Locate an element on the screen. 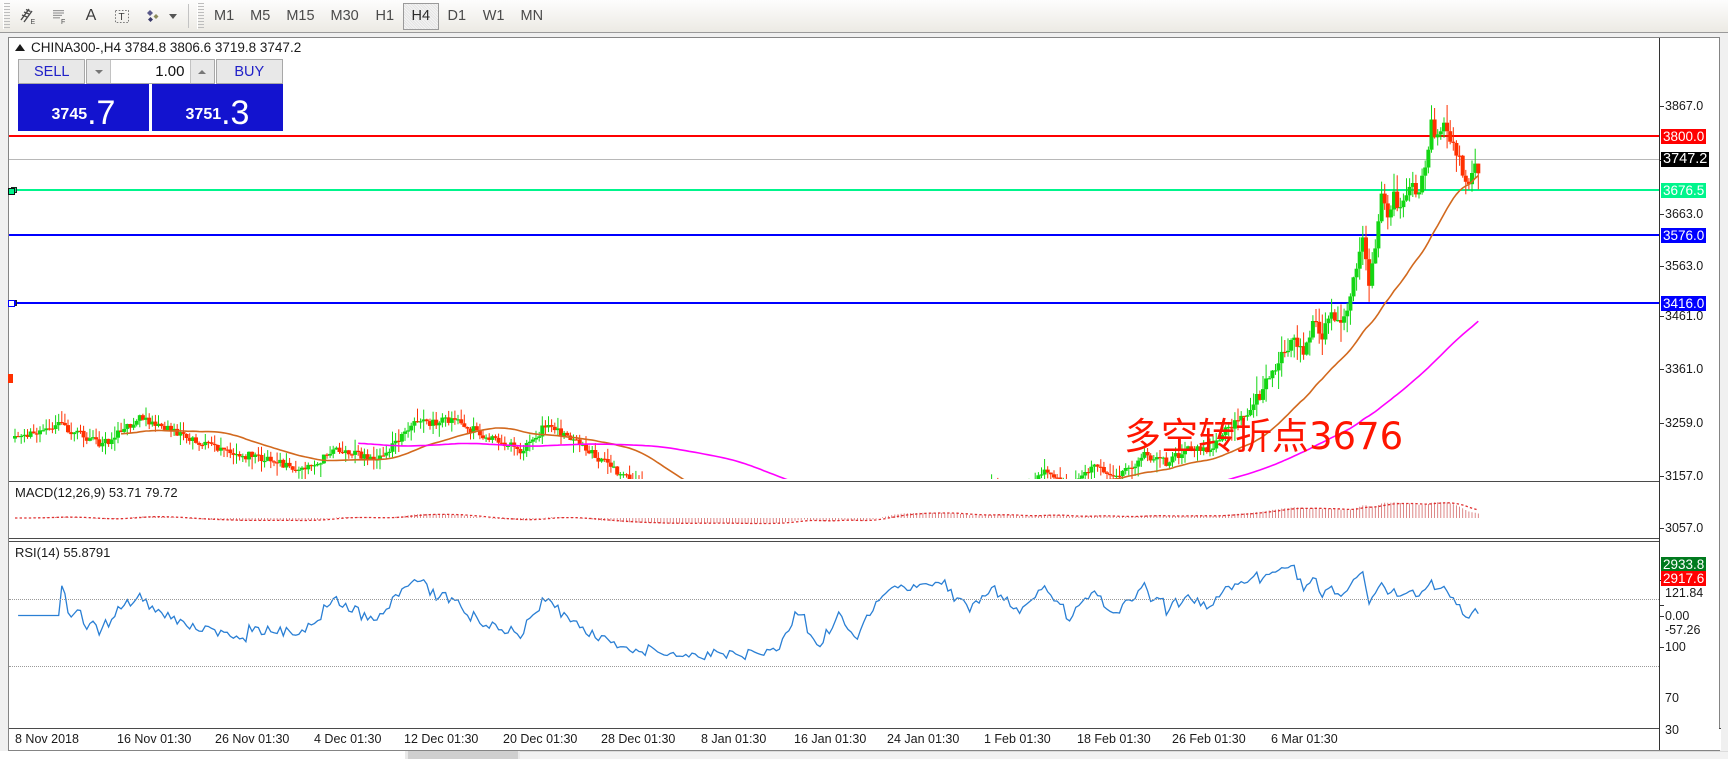 The image size is (1728, 759). time-label-9: 24 Jan 01:30 is located at coordinates (923, 739).